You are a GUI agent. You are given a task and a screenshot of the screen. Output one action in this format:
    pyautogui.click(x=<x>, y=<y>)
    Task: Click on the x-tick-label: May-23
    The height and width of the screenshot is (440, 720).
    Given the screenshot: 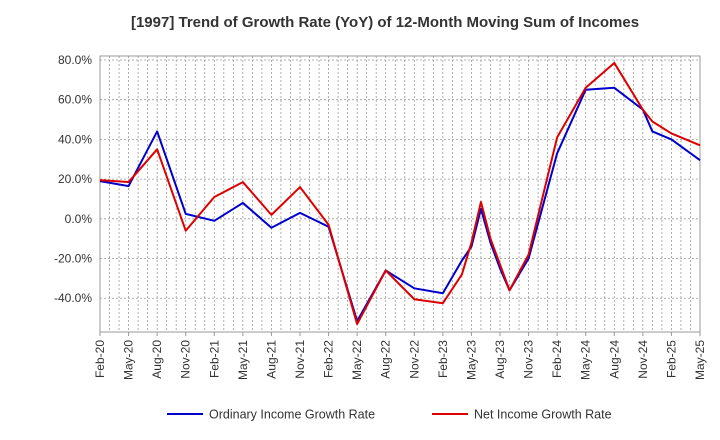 What is the action you would take?
    pyautogui.click(x=471, y=360)
    